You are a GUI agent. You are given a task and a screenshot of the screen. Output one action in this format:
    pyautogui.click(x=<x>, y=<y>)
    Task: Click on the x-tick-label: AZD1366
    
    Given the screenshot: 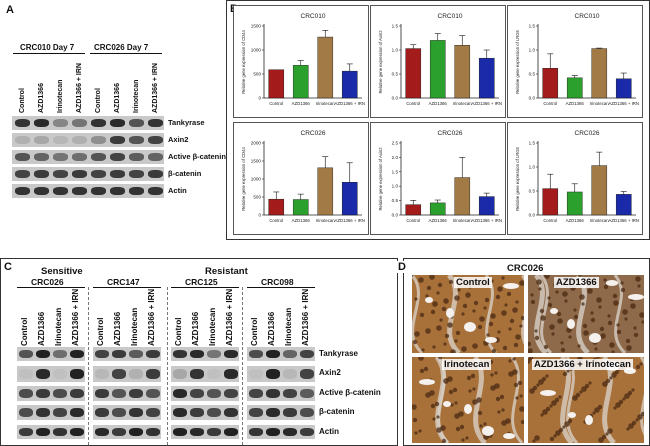 What is the action you would take?
    pyautogui.click(x=575, y=220)
    